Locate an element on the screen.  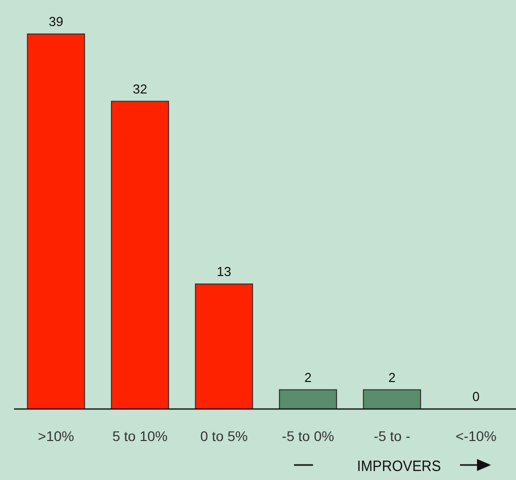
data-label: 39 is located at coordinates (56, 21).